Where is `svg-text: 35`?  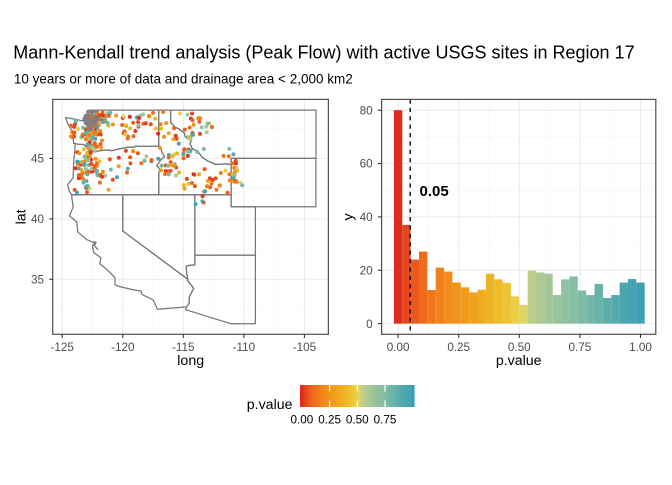 svg-text: 35 is located at coordinates (38, 280).